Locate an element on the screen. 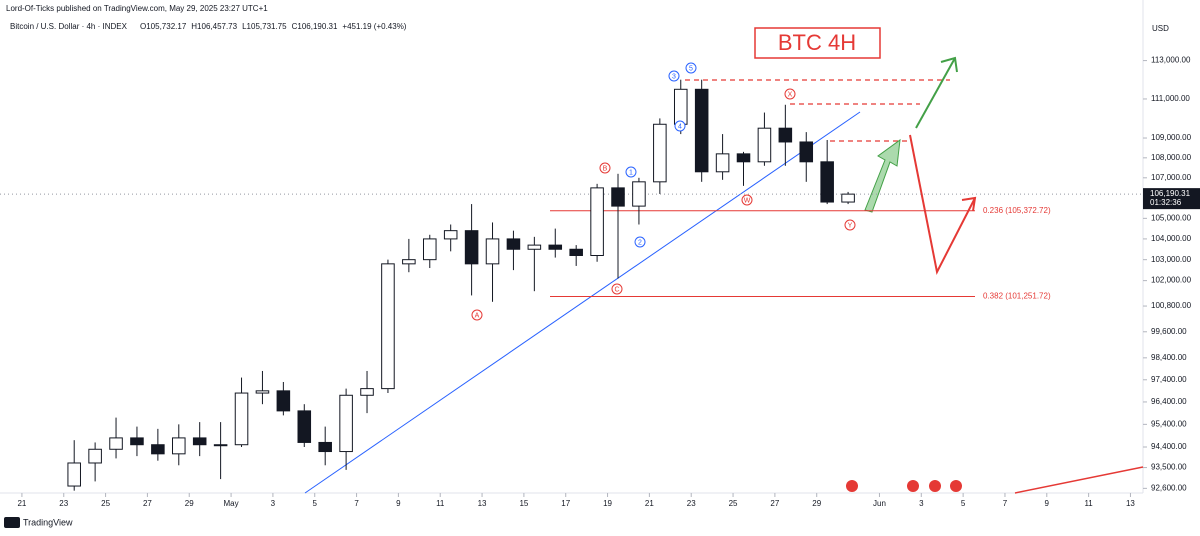 The height and width of the screenshot is (536, 1200). wave-label: 3 is located at coordinates (674, 76).